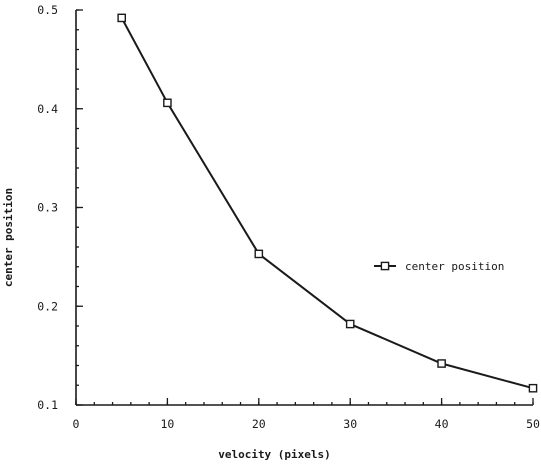 The height and width of the screenshot is (466, 541). I want to click on legend-label: center position, so click(454, 266).